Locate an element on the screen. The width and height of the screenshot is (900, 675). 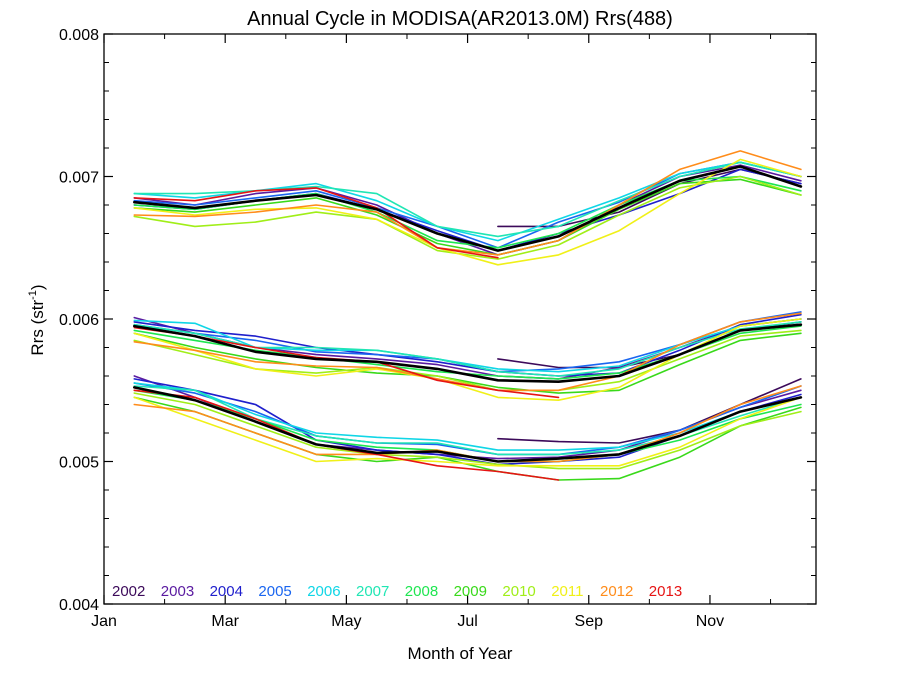
y-axis-label-sup: -1 is located at coordinates (33, 295).